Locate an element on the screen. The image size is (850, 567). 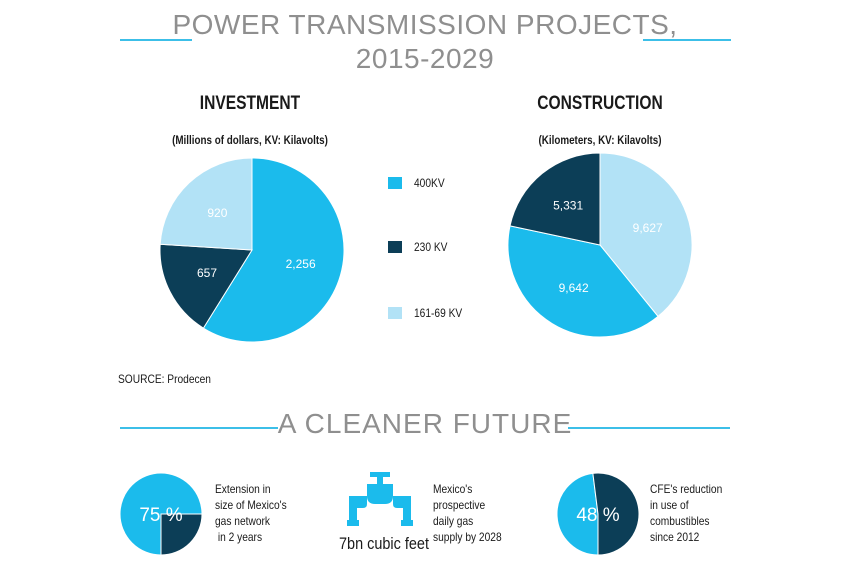
pie-center-label: 48 % is located at coordinates (597, 515).